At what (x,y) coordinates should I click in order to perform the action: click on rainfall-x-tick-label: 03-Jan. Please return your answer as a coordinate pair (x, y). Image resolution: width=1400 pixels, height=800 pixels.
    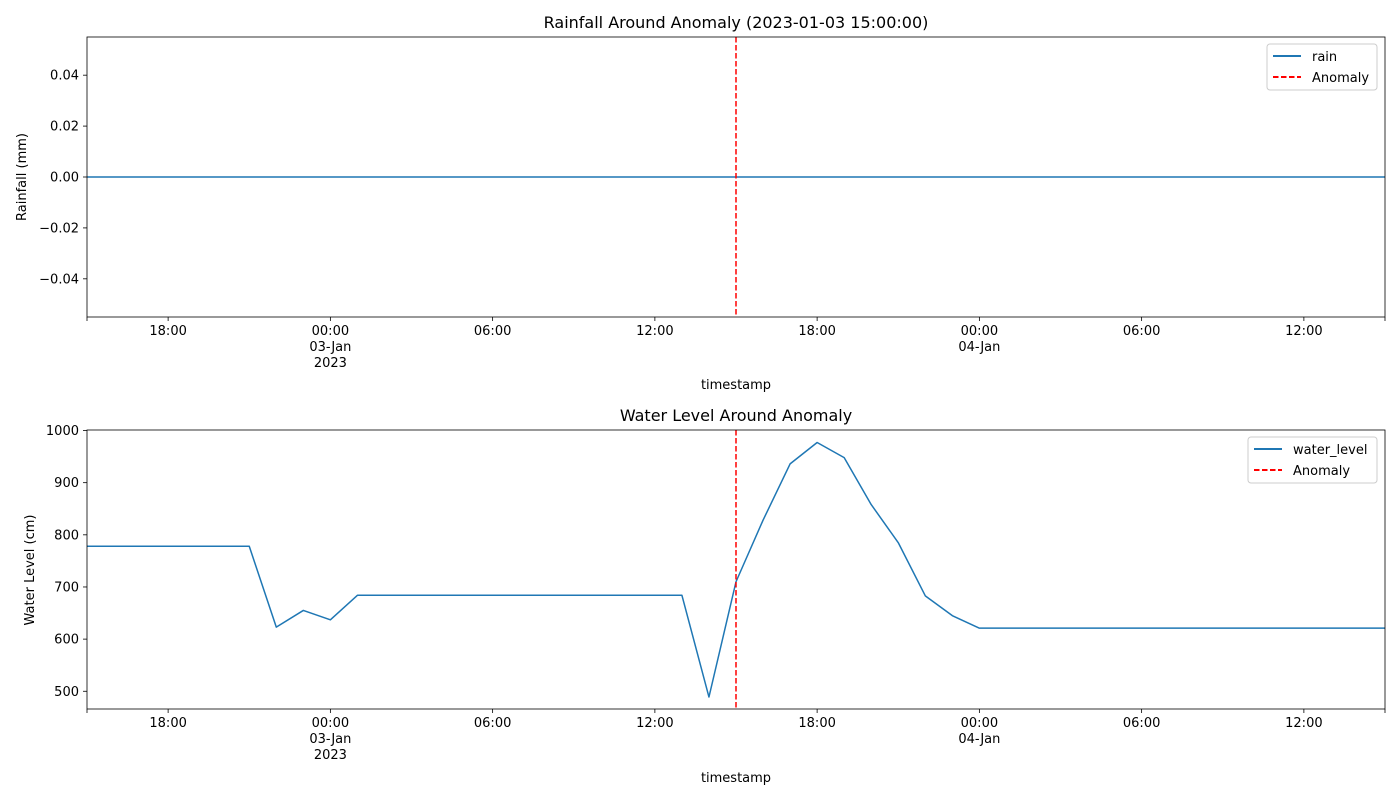
    Looking at the image, I should click on (330, 347).